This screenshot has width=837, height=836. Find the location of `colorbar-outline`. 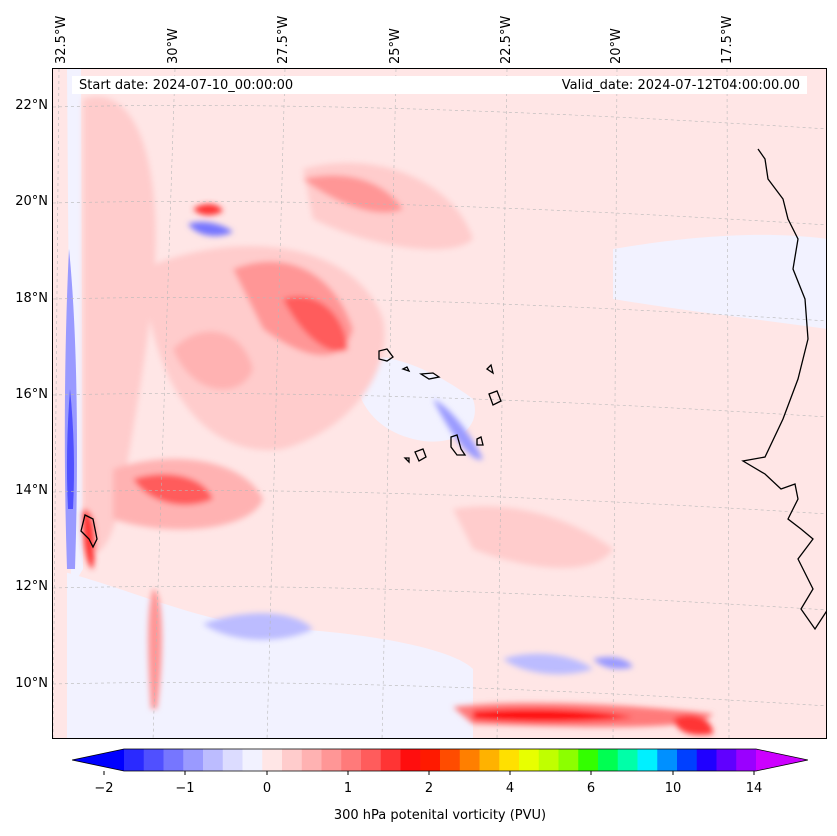

colorbar-outline is located at coordinates (440, 760).